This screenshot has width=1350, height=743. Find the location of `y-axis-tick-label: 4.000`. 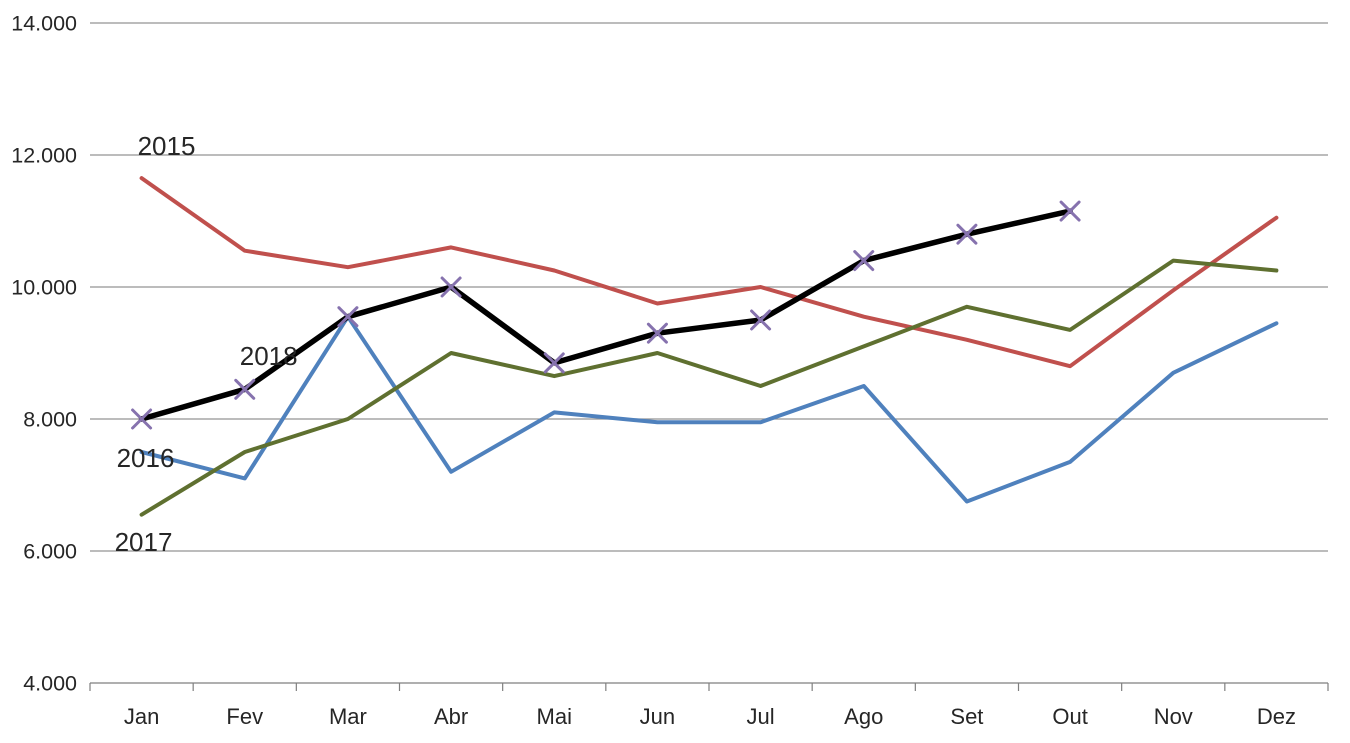

y-axis-tick-label: 4.000 is located at coordinates (50, 684).